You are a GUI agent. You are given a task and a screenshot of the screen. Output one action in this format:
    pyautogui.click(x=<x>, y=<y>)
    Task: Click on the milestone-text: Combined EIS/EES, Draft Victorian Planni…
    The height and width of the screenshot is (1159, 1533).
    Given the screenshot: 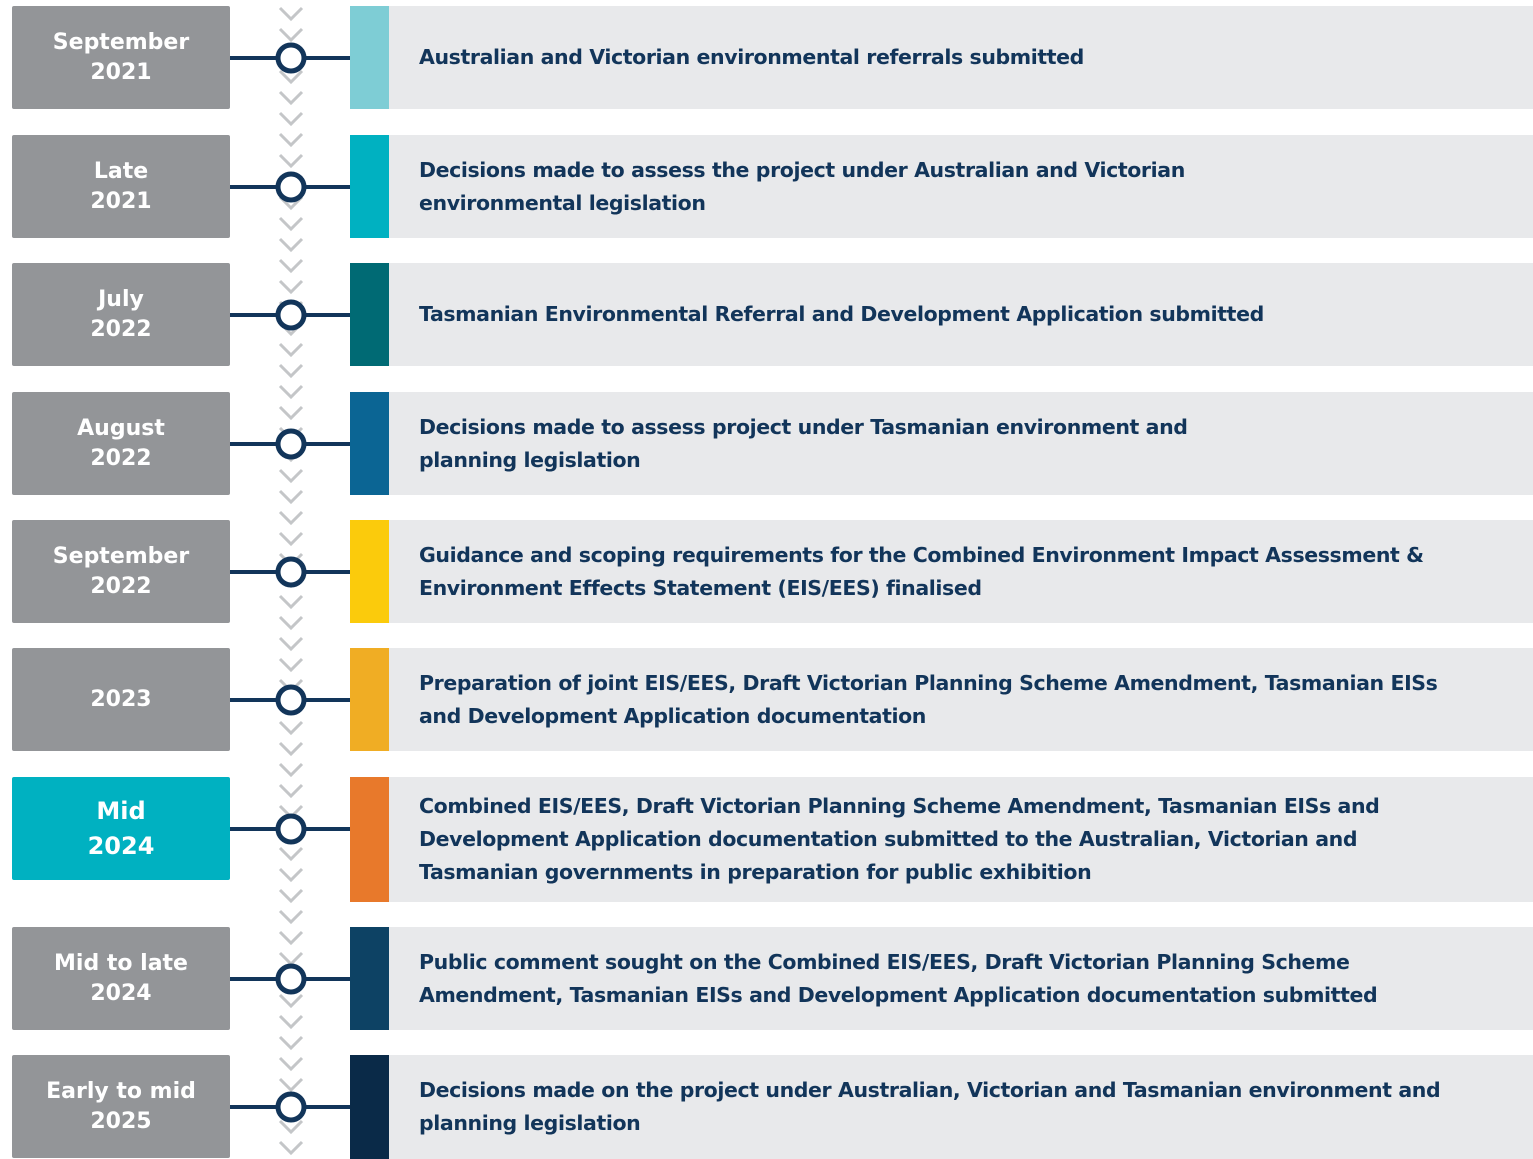 What is the action you would take?
    pyautogui.click(x=899, y=839)
    